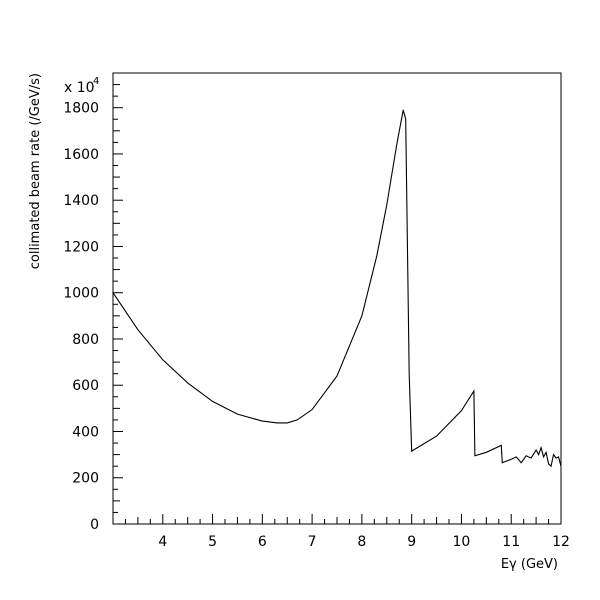  I want to click on y-tick-label: 1000, so click(81, 294).